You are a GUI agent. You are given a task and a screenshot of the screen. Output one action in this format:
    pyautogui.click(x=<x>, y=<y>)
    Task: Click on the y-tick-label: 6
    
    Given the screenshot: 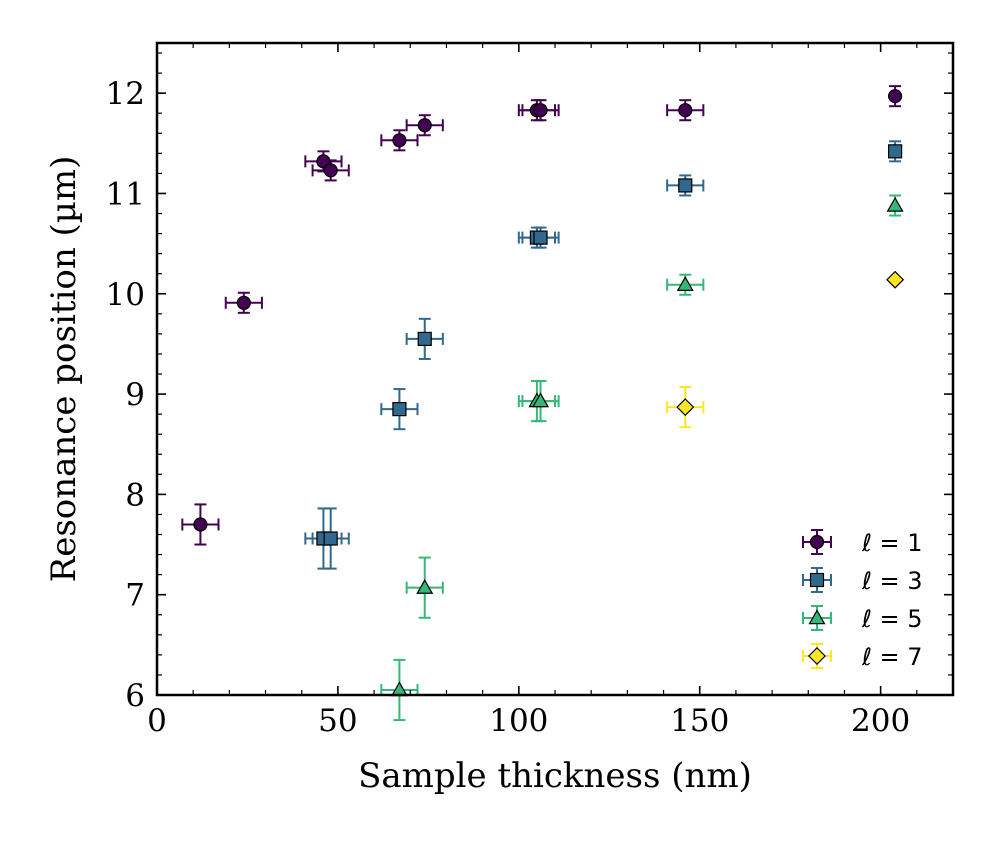 What is the action you would take?
    pyautogui.click(x=135, y=696)
    